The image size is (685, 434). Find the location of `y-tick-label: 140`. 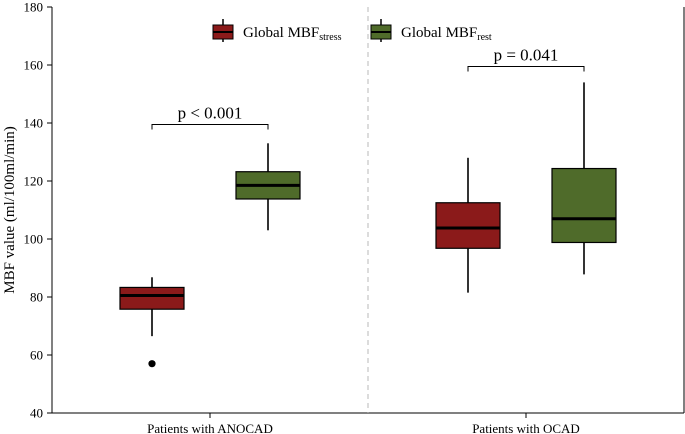

y-tick-label: 140 is located at coordinates (34, 123).